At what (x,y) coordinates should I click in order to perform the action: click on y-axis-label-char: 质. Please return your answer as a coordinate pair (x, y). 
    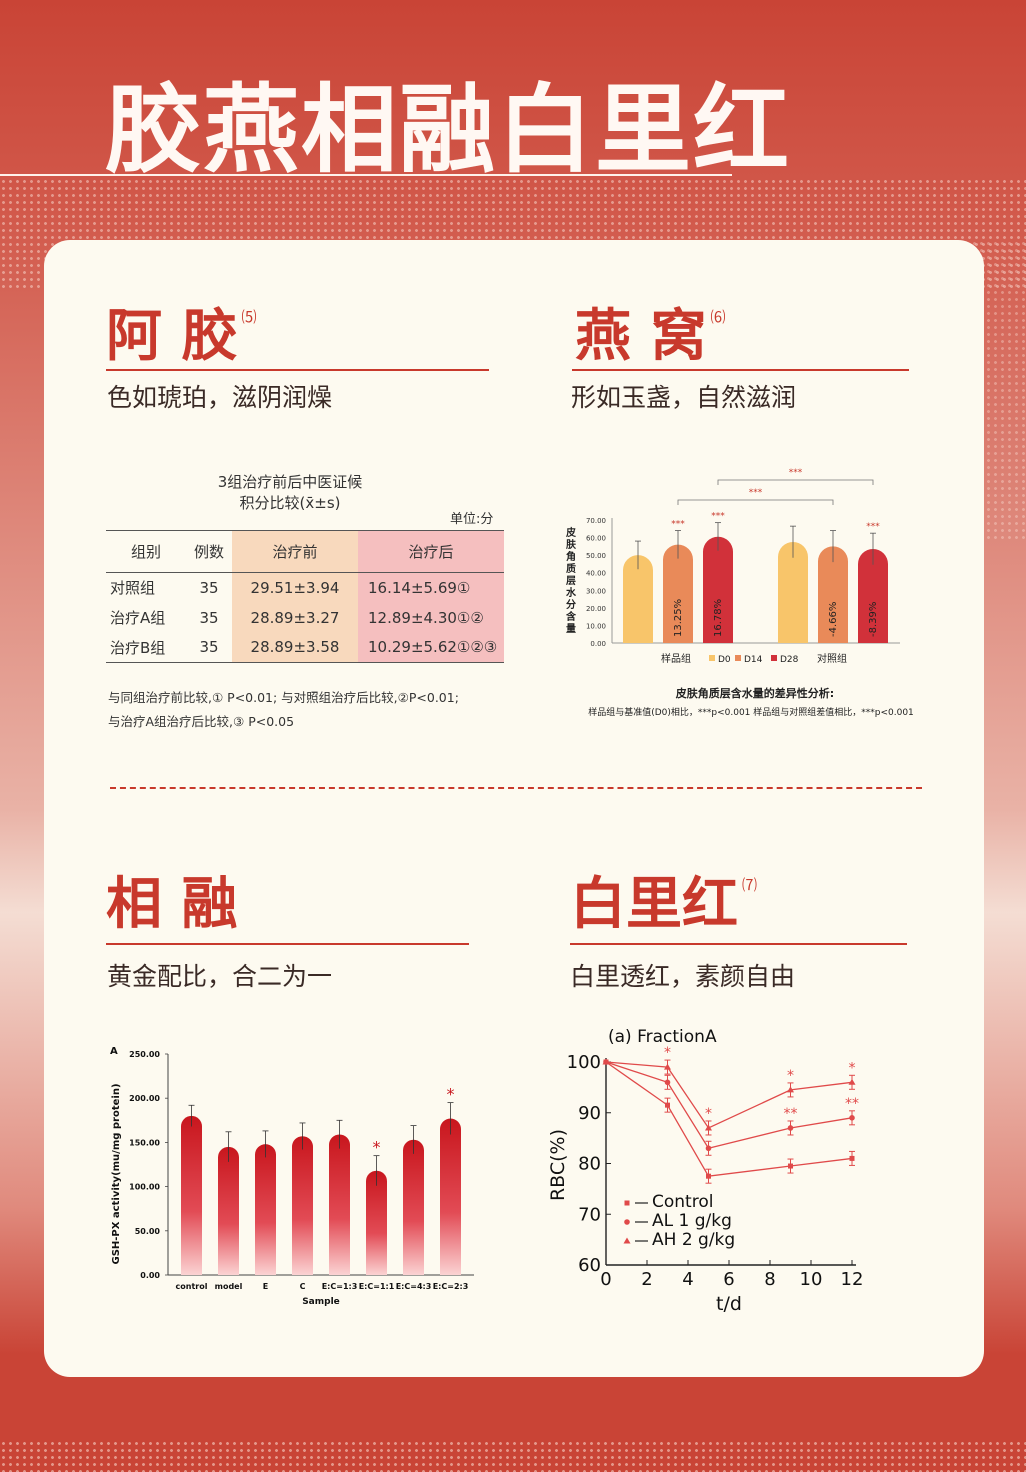
    Looking at the image, I should click on (571, 568).